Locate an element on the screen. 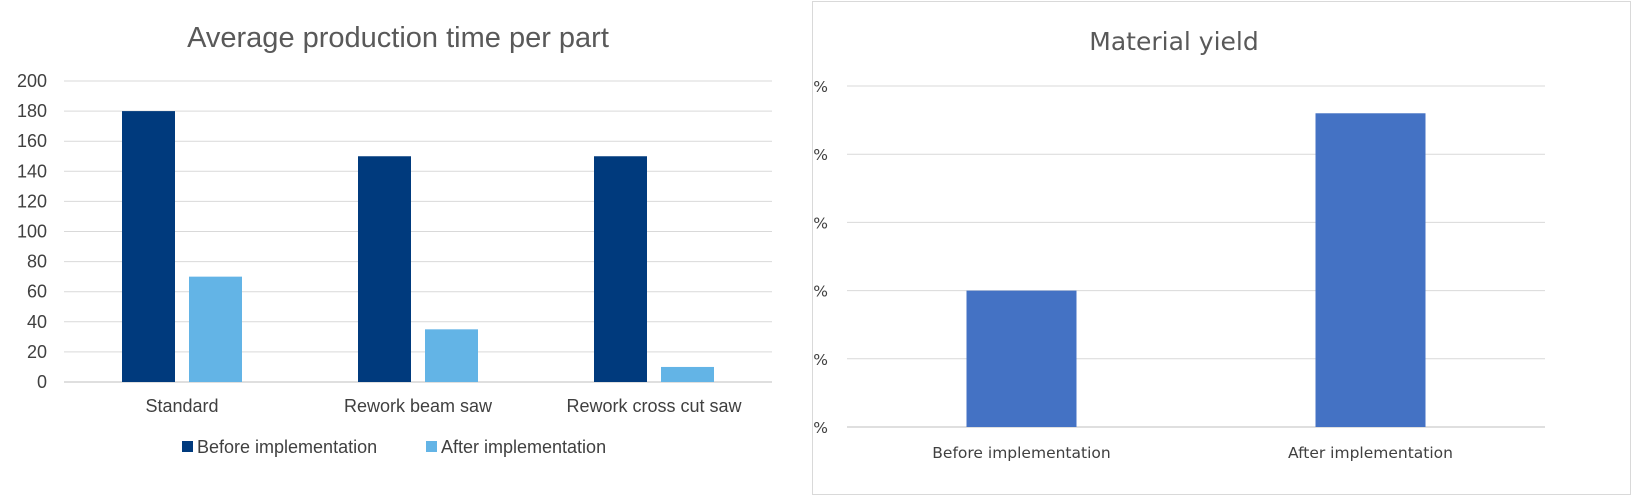 This screenshot has height=496, width=1631. x-tick-label: Rework cross cut saw is located at coordinates (654, 406).